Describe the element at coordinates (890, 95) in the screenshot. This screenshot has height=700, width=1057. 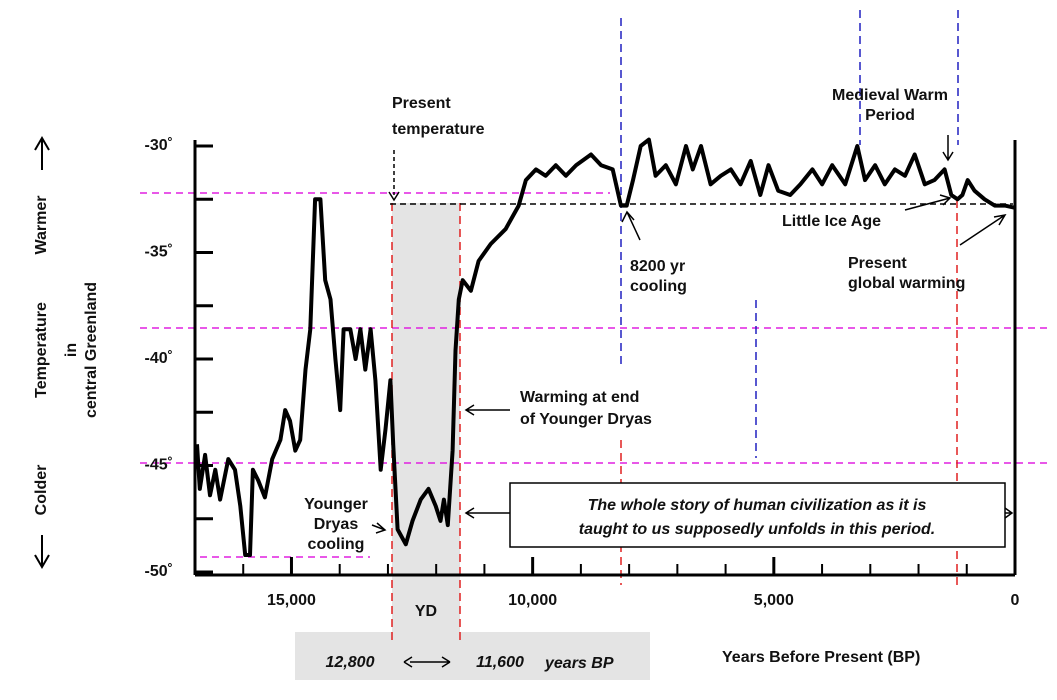
I see `annotation: Medieval Warm` at that location.